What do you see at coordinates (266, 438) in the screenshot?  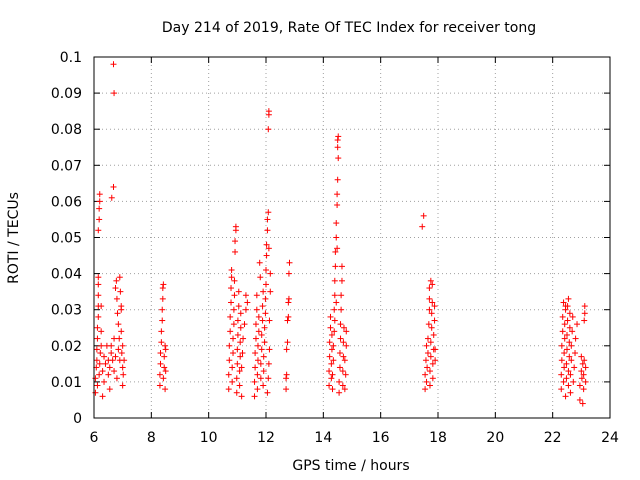 I see `x-tick-label: 12` at bounding box center [266, 438].